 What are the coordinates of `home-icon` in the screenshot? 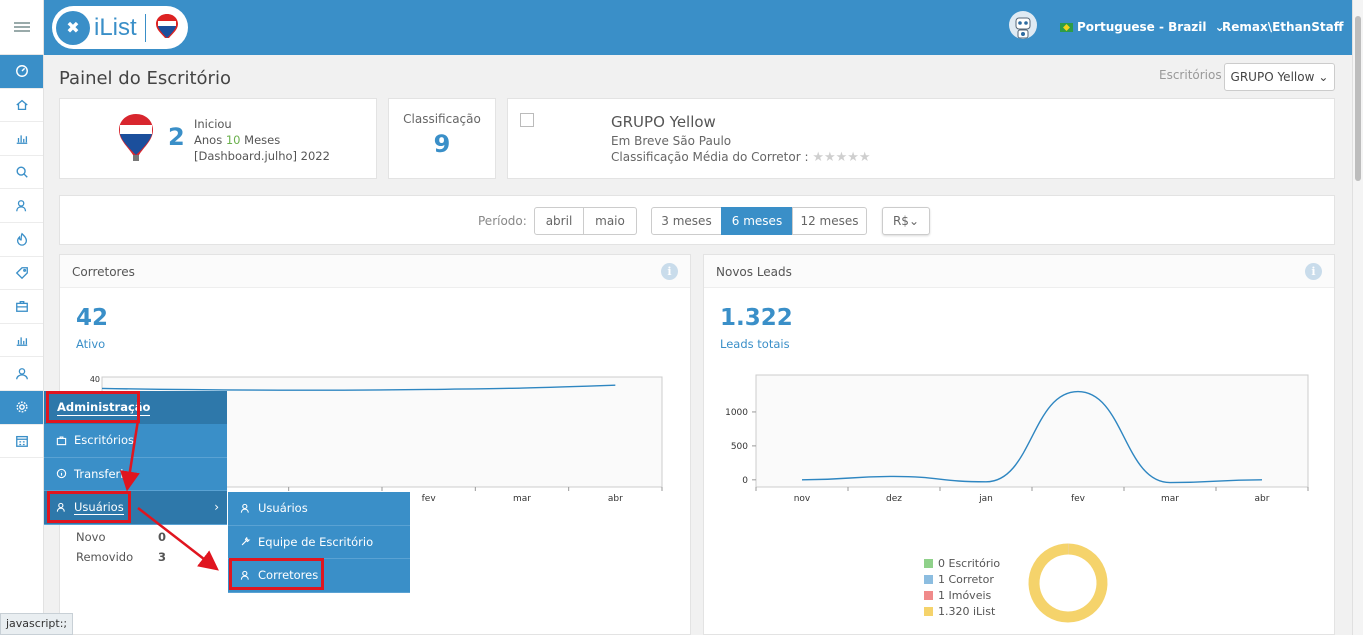 It's located at (21, 106).